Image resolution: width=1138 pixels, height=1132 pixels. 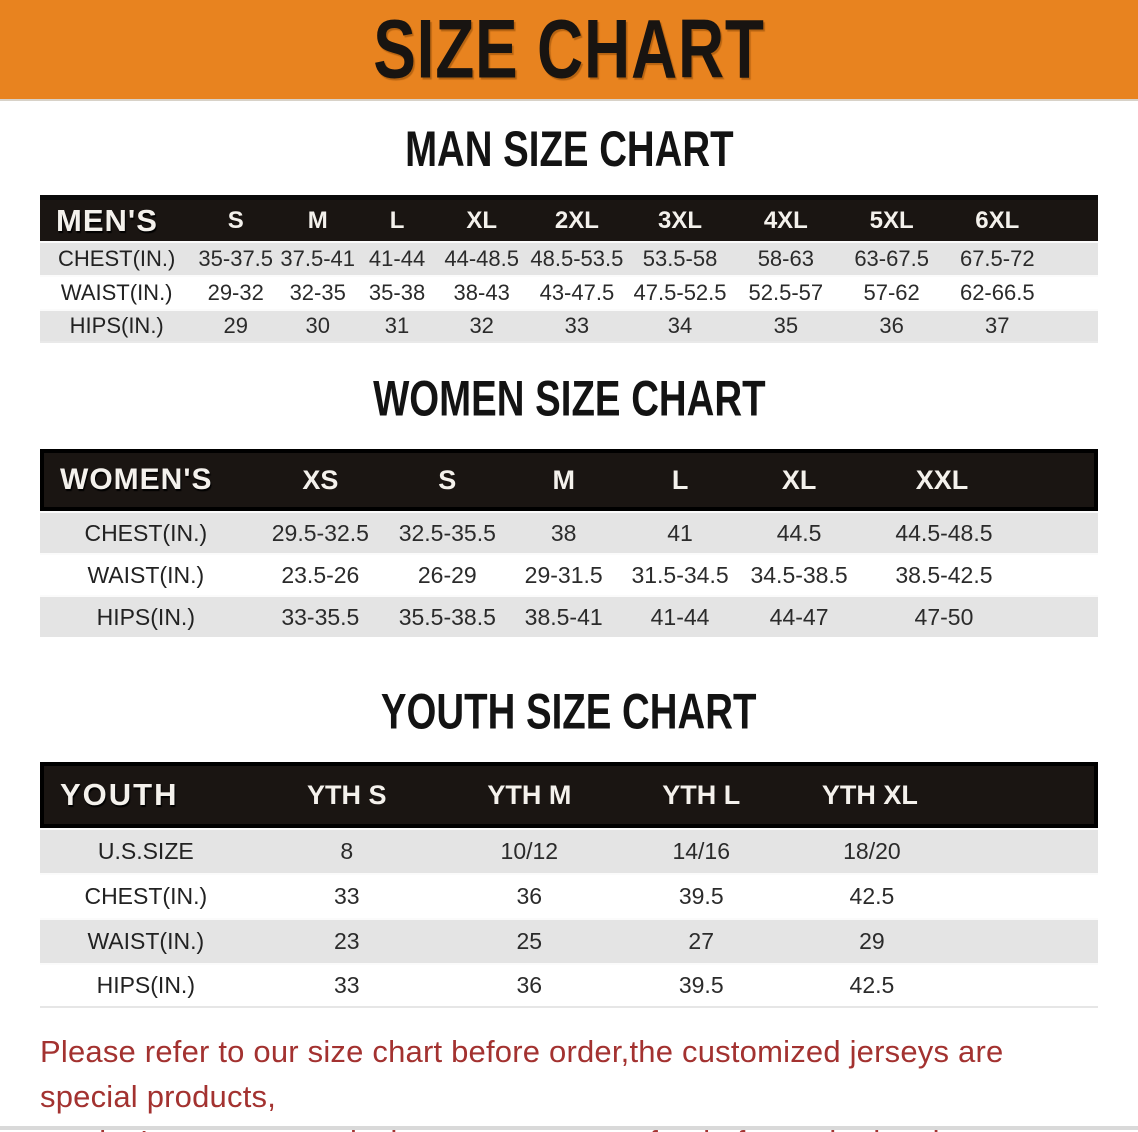 What do you see at coordinates (785, 326) in the screenshot?
I see `size-cell: 35` at bounding box center [785, 326].